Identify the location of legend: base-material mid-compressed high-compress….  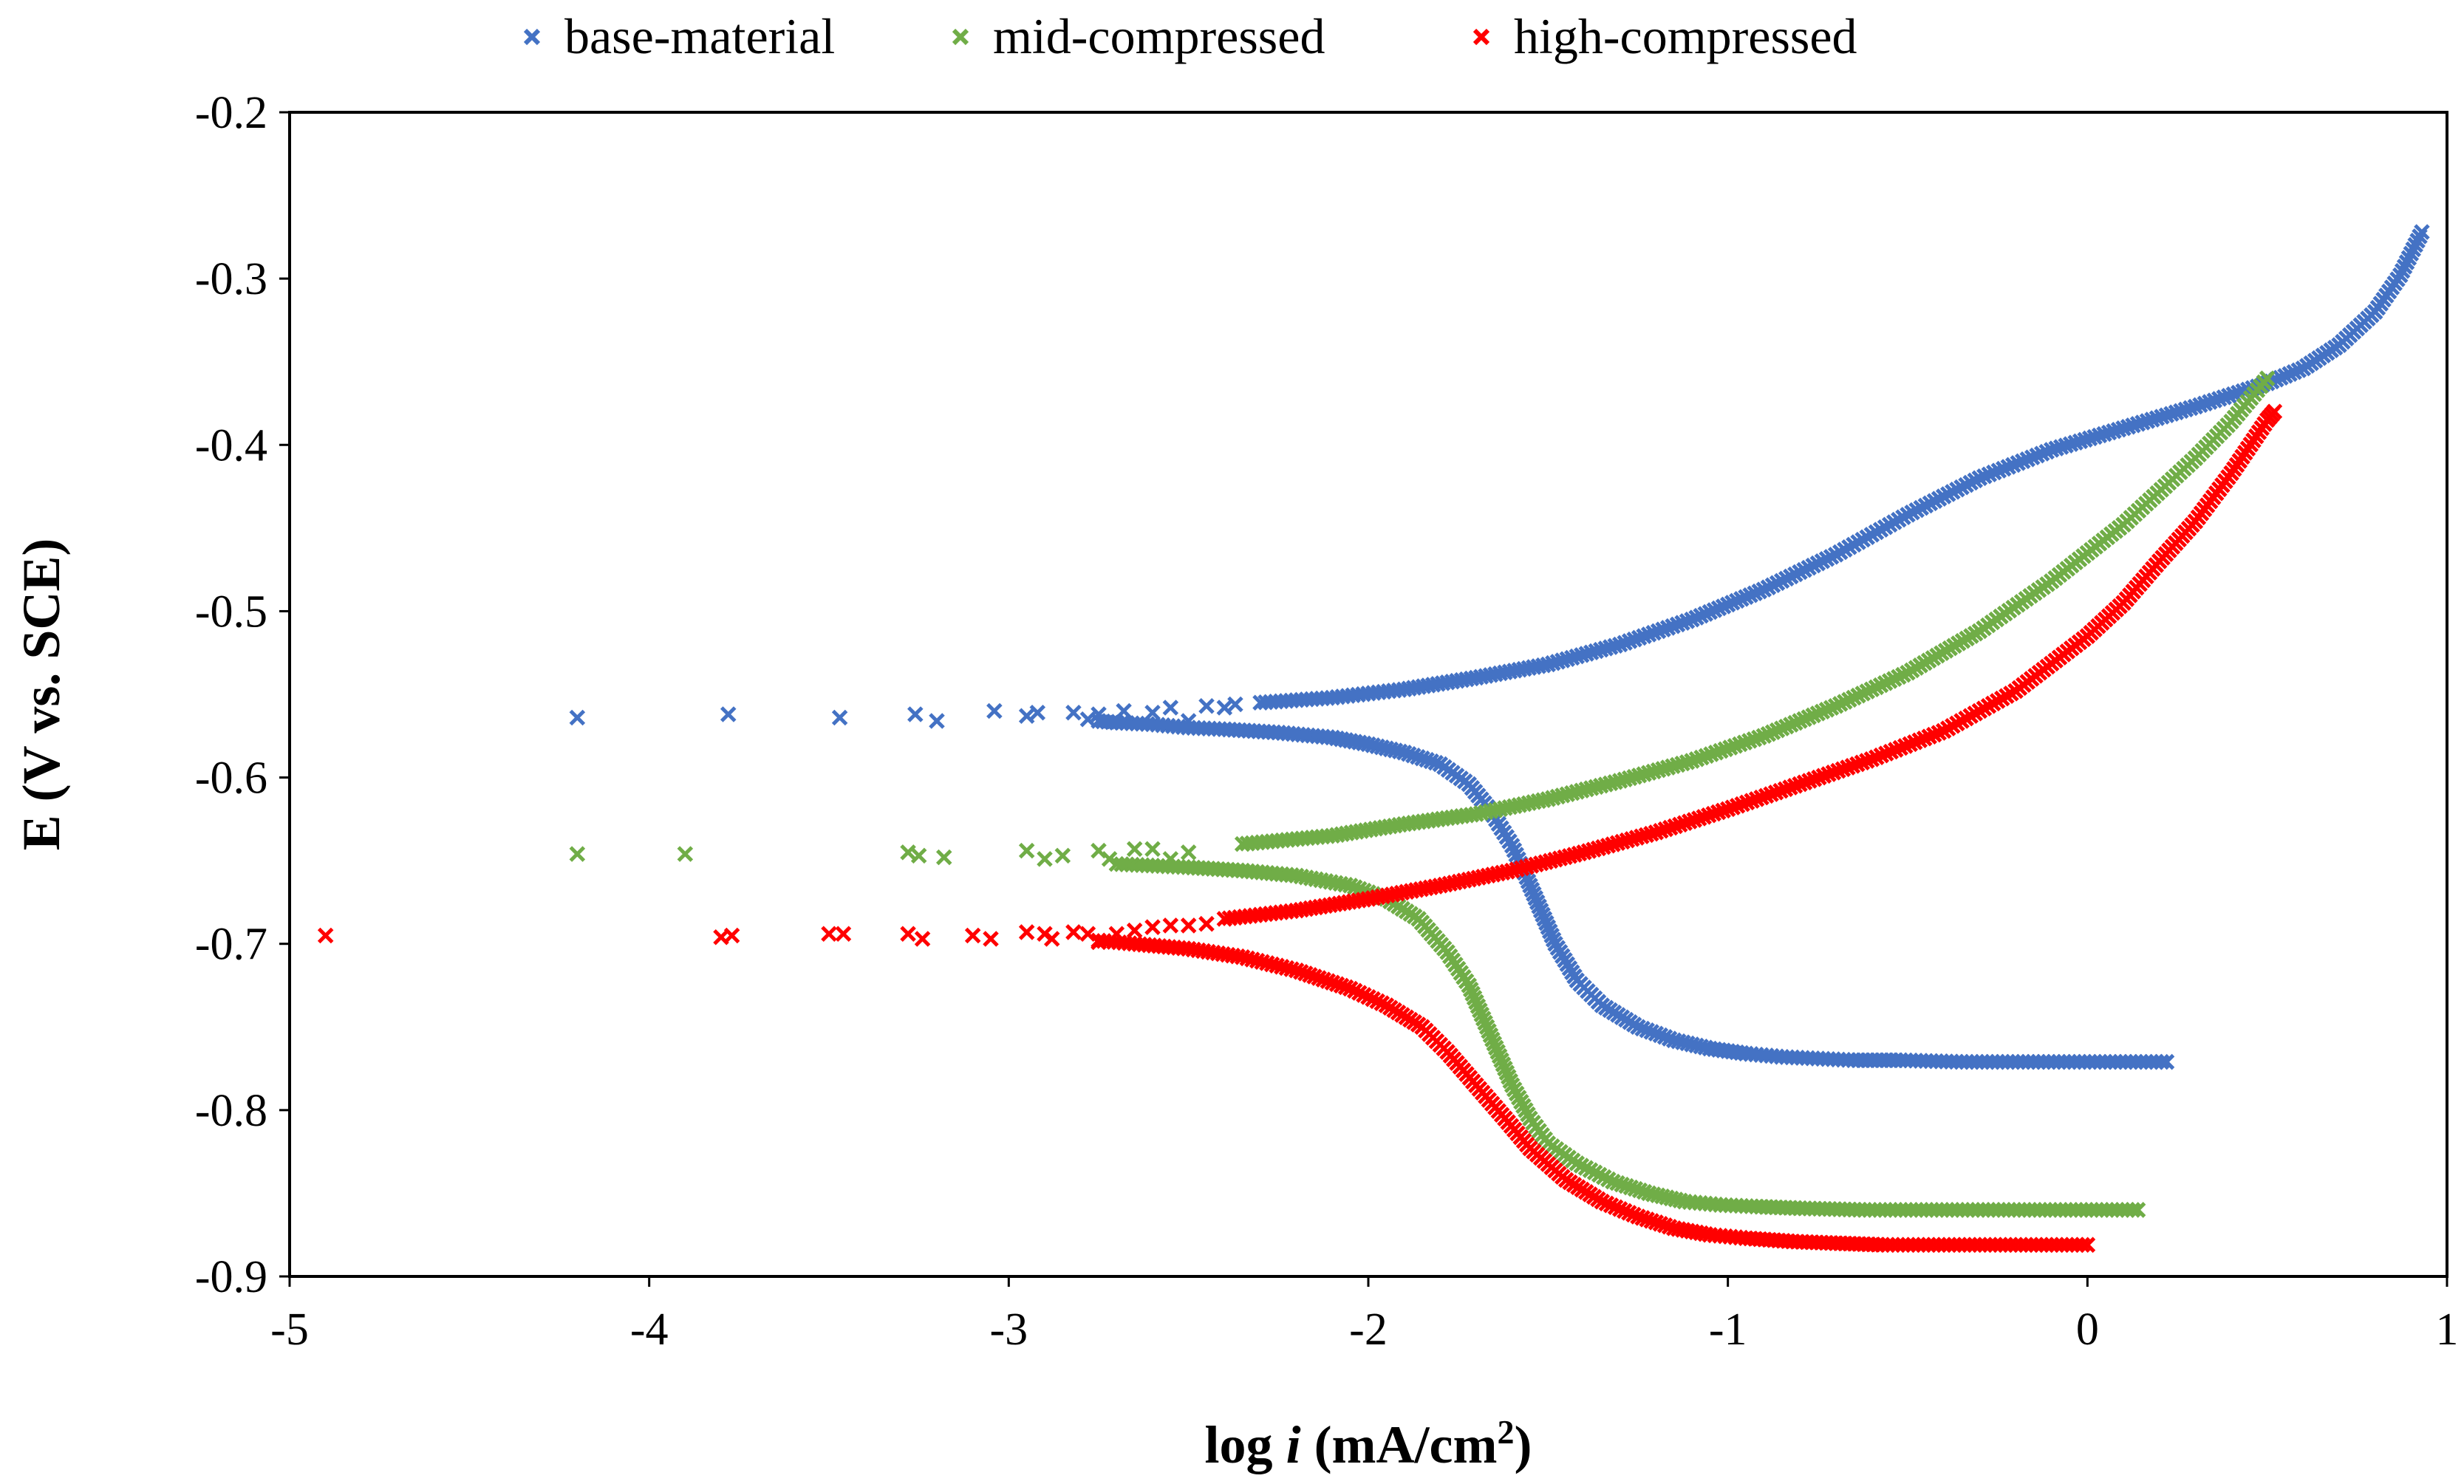
(1190, 36).